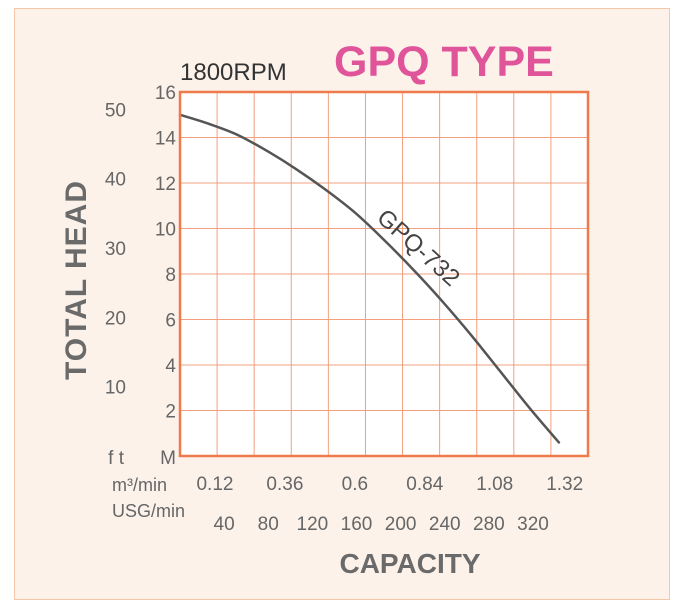 The image size is (686, 604). I want to click on x-tick-label-m3: 0.36, so click(284, 484).